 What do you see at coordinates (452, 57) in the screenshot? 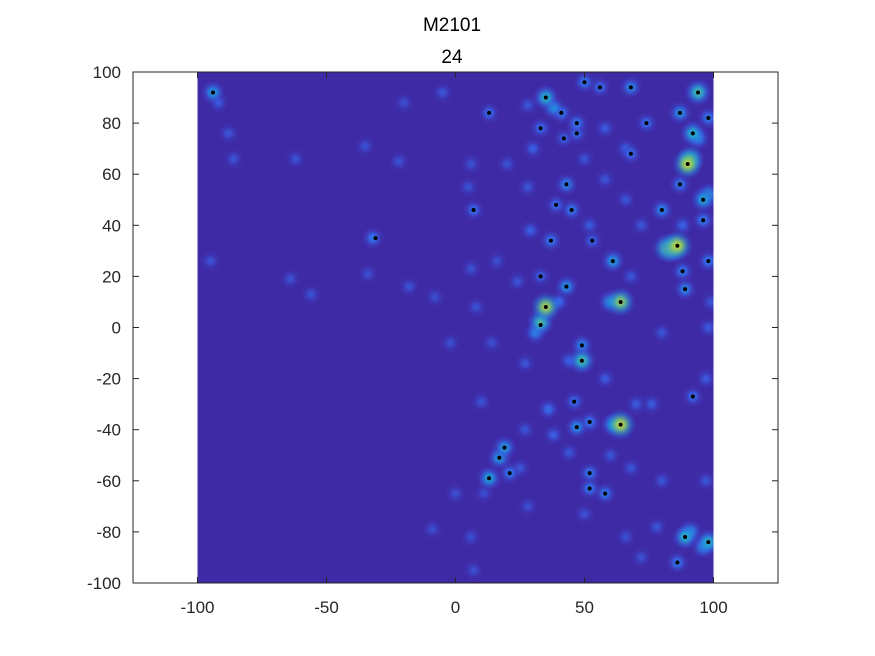
I see `chart-subtitle: 24` at bounding box center [452, 57].